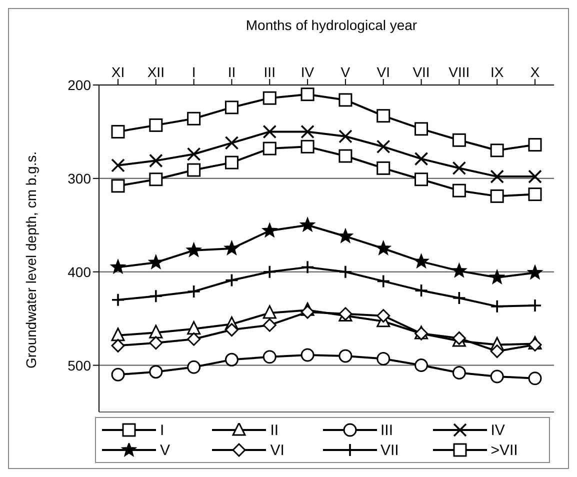  I want to click on legend-label: III, so click(387, 430).